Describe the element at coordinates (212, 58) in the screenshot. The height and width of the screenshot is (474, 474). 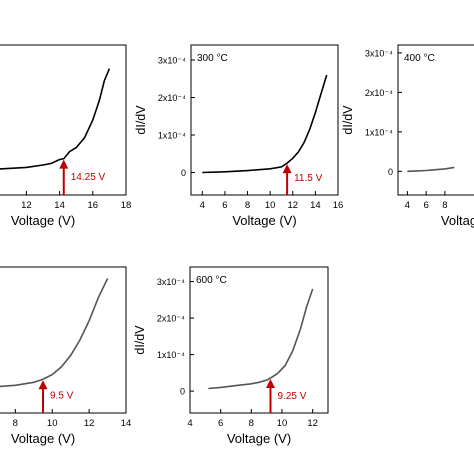
I see `panel-temperature-label: 300 °C` at that location.